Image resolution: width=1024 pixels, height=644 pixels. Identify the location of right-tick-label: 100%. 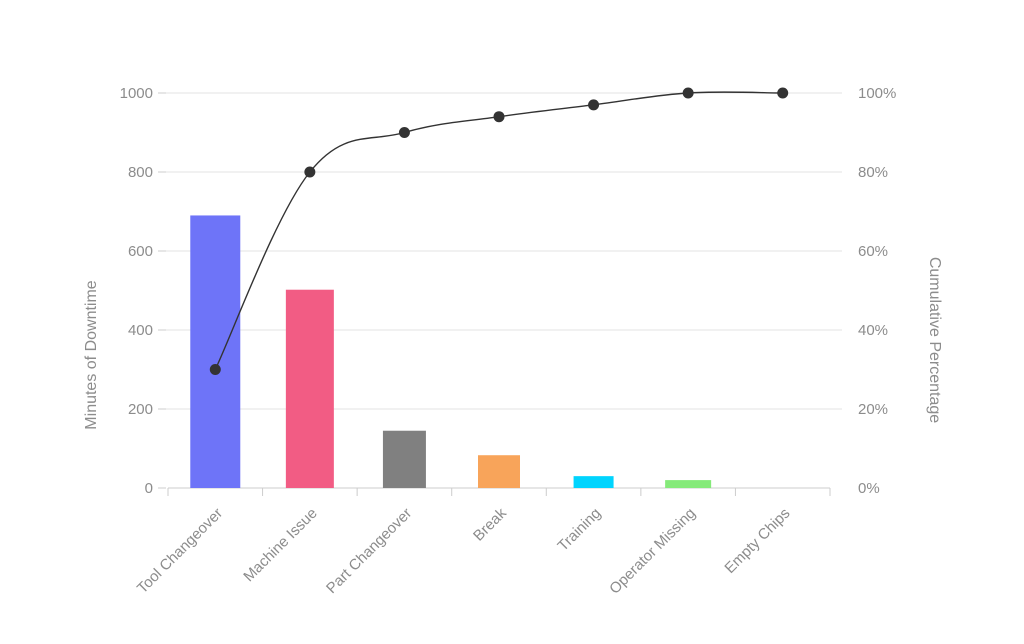
(877, 93).